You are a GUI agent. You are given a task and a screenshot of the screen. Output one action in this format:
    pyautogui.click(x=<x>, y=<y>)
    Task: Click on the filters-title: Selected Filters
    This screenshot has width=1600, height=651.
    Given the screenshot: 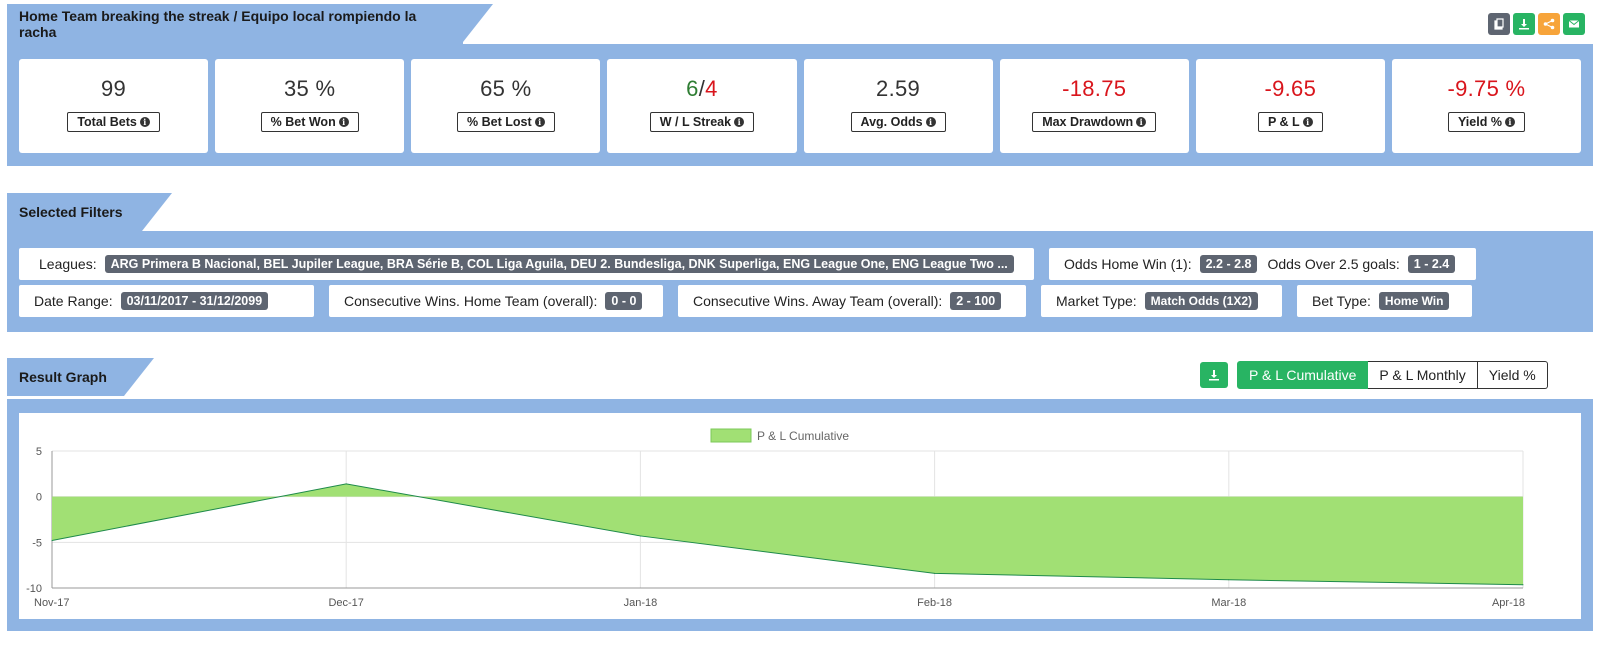 What is the action you would take?
    pyautogui.click(x=71, y=212)
    